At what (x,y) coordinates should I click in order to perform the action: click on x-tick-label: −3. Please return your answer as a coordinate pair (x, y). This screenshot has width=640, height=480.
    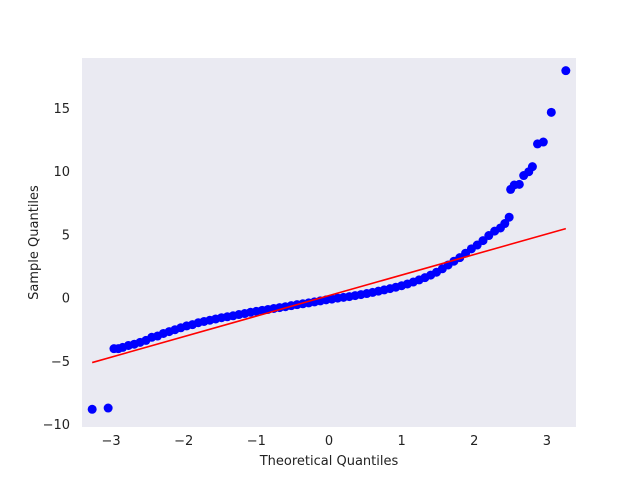
    Looking at the image, I should click on (110, 441).